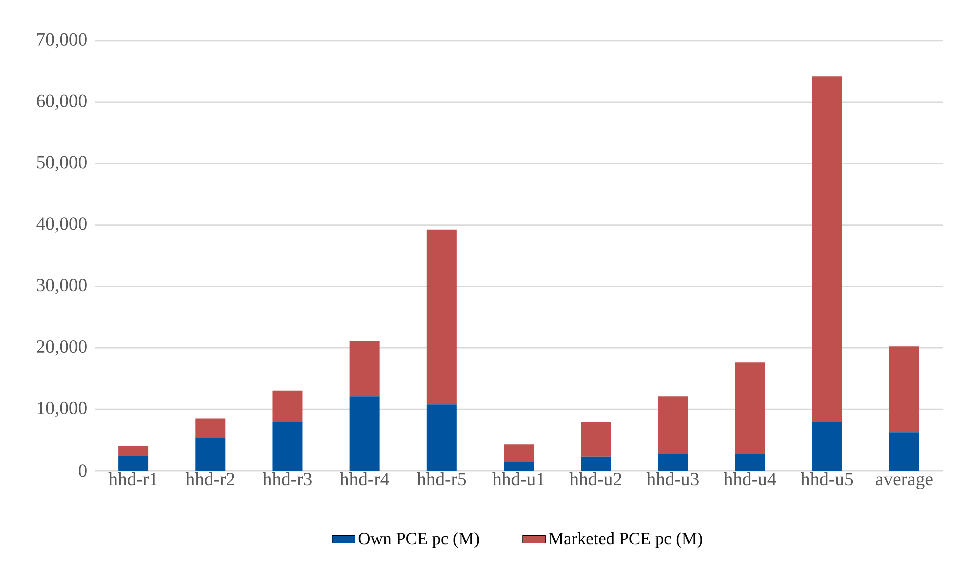 The image size is (957, 581). I want to click on x-tick-label: hhd-u3, so click(672, 479).